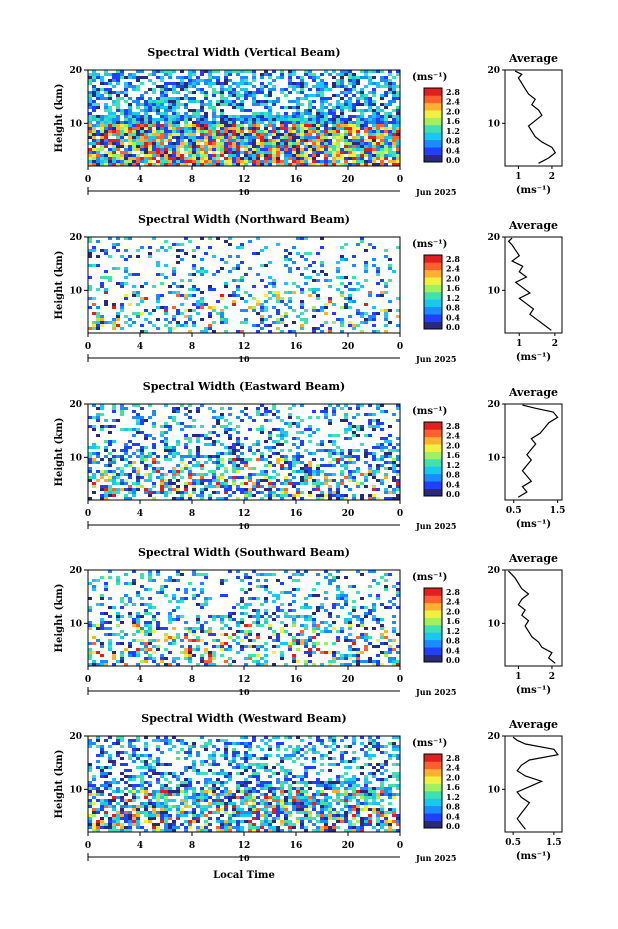 Image resolution: width=618 pixels, height=929 pixels. I want to click on date-label: Jun 2025, so click(435, 192).